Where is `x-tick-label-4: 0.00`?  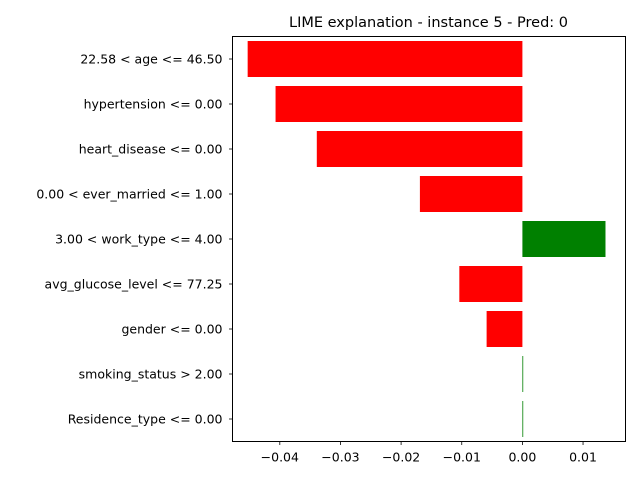
x-tick-label-4: 0.00 is located at coordinates (522, 457).